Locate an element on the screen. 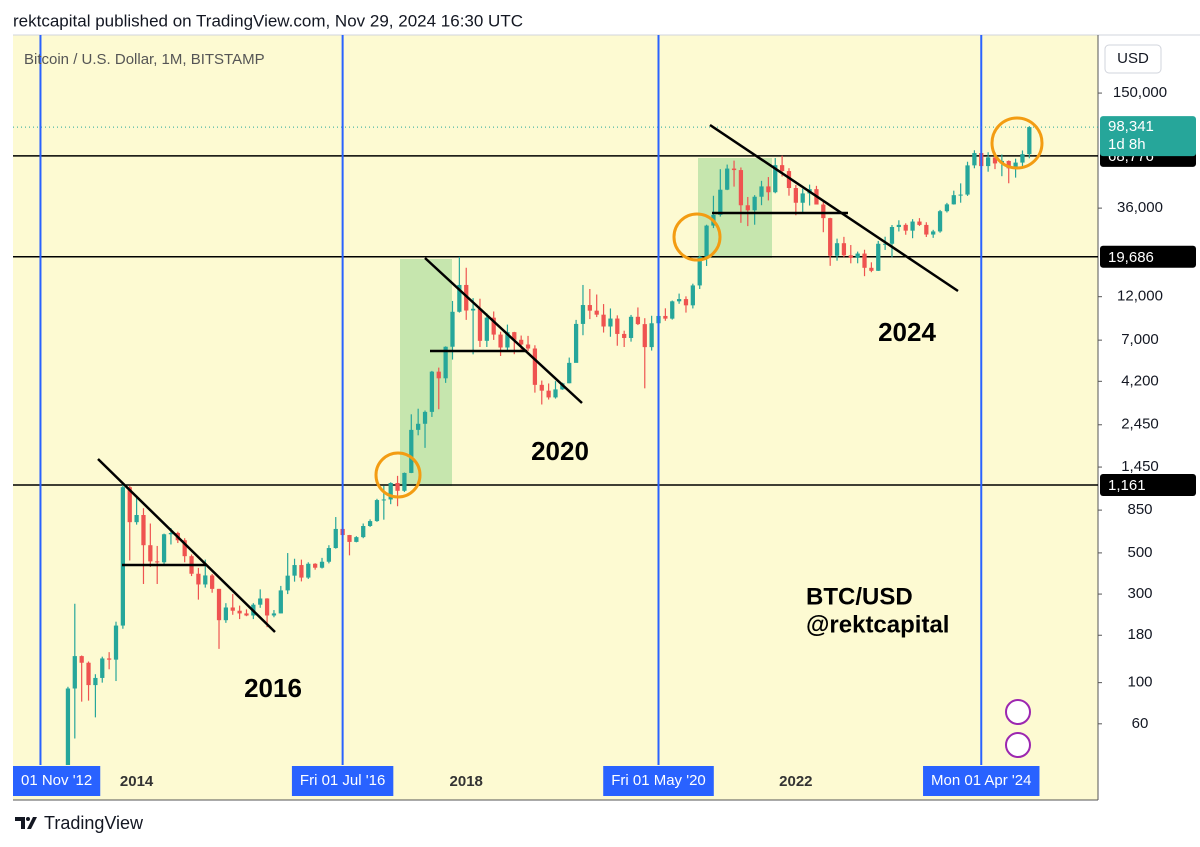  currency-label: USD is located at coordinates (1133, 58).